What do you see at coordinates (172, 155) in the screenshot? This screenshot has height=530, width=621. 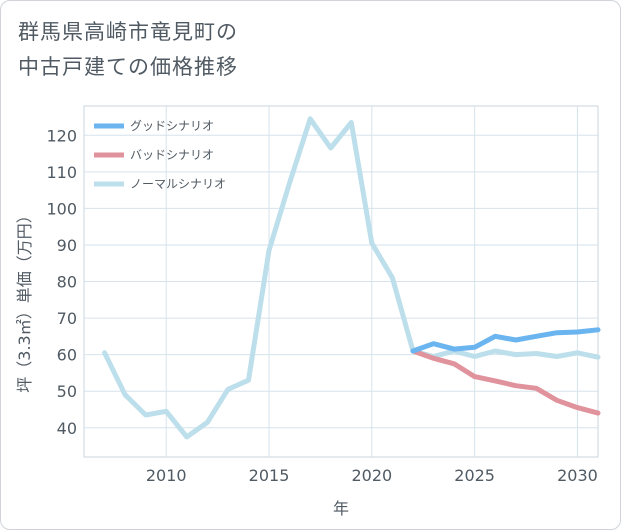 I see `legend-label: バッドシナリオ` at bounding box center [172, 155].